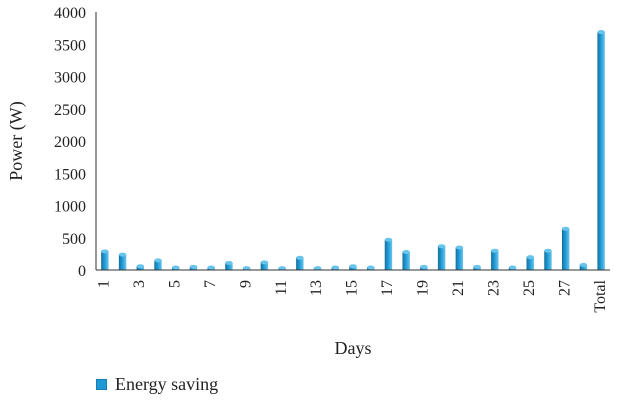 This screenshot has height=402, width=618. What do you see at coordinates (316, 288) in the screenshot?
I see `x-tick-label: 13` at bounding box center [316, 288].